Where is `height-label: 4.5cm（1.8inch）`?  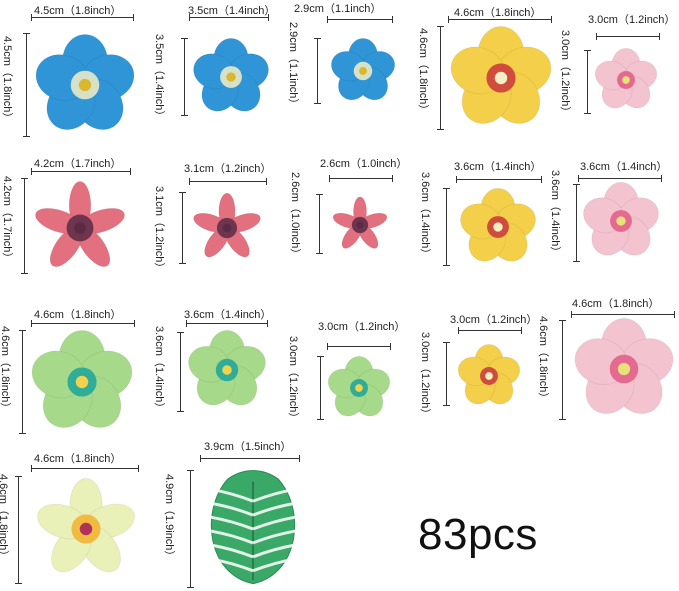
height-label: 4.5cm（1.8inch） is located at coordinates (7, 80).